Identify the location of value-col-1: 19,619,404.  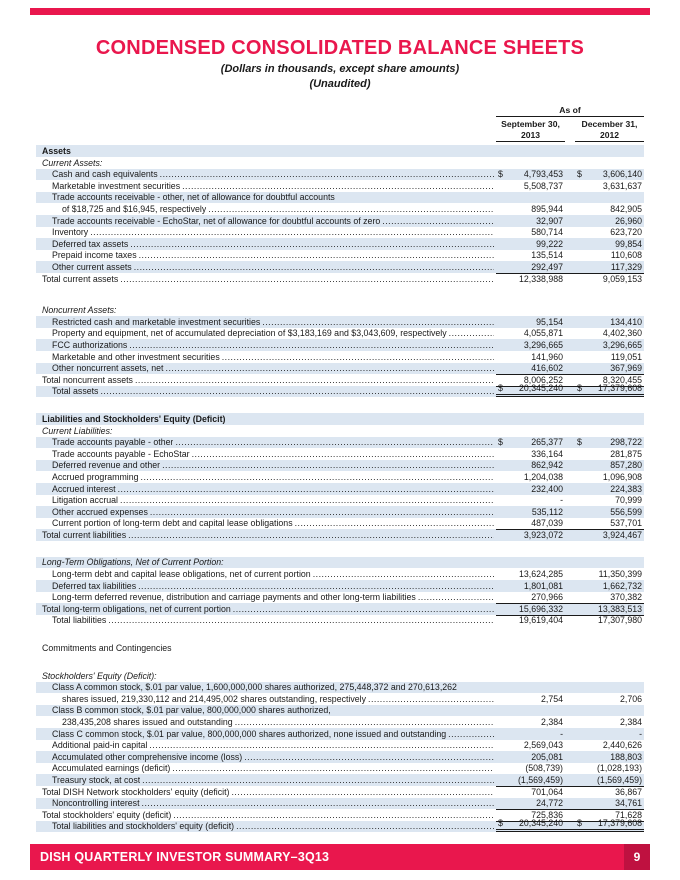
(530, 620).